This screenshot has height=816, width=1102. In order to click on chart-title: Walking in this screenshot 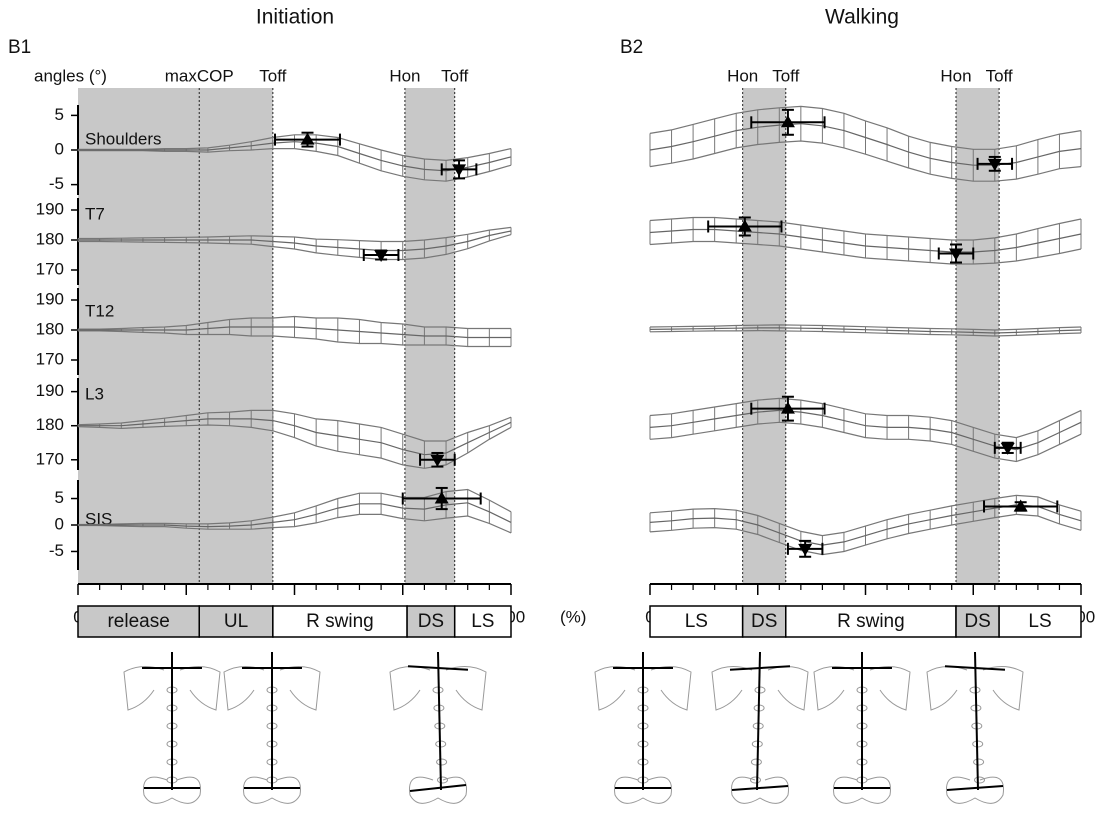, I will do `click(862, 17)`.